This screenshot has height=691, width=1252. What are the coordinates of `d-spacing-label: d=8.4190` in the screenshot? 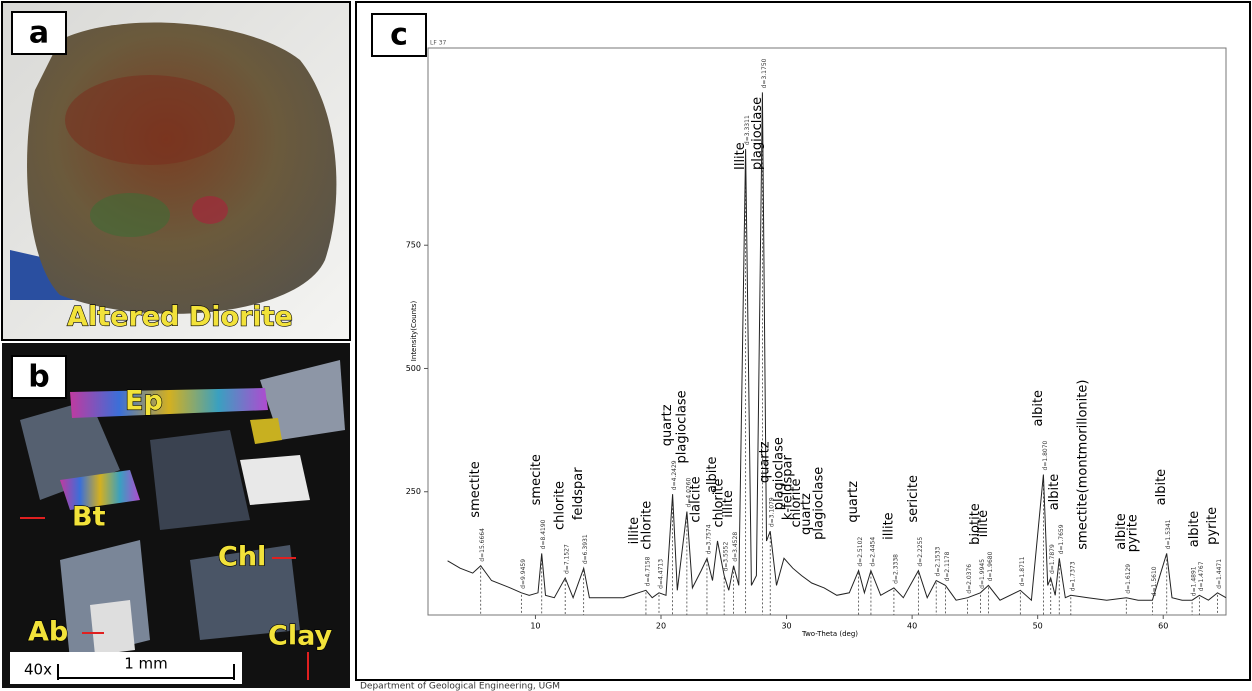 It's located at (543, 534).